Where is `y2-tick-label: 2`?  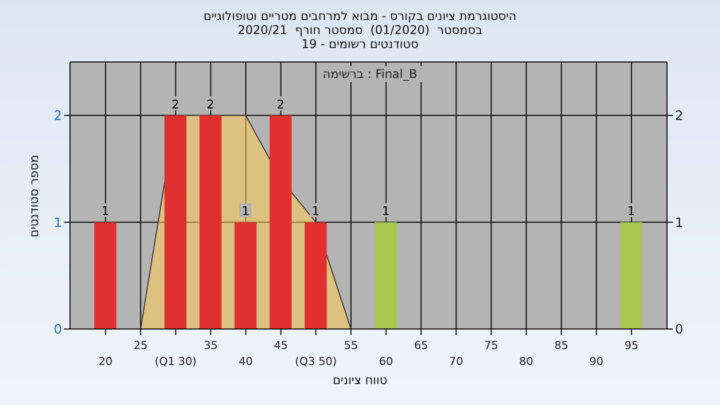 y2-tick-label: 2 is located at coordinates (679, 116).